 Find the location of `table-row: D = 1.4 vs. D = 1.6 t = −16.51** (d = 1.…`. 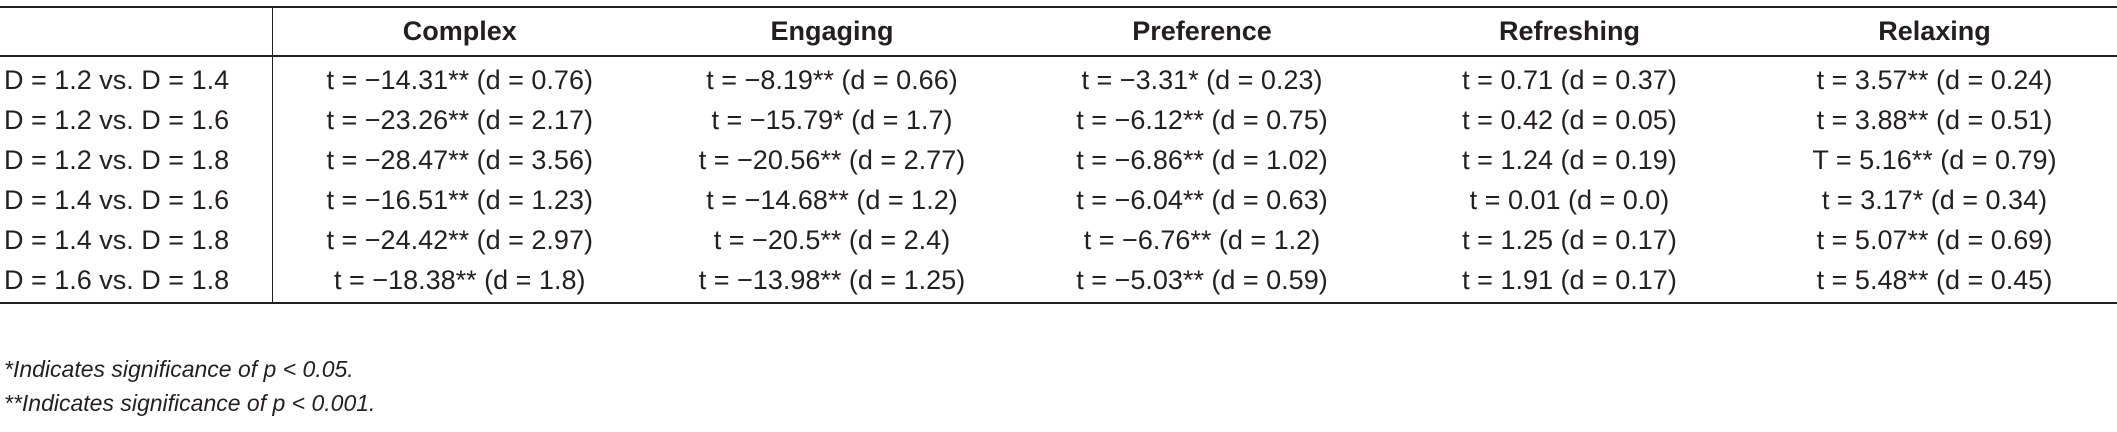

table-row: D = 1.4 vs. D = 1.6 t = −16.51** (d = 1.… is located at coordinates (1058, 200).